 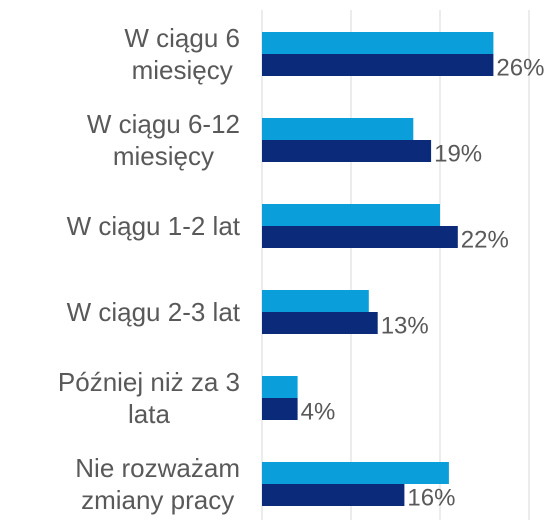 I want to click on category-label: Nie rozważam zmiany pracy, so click(x=157, y=484).